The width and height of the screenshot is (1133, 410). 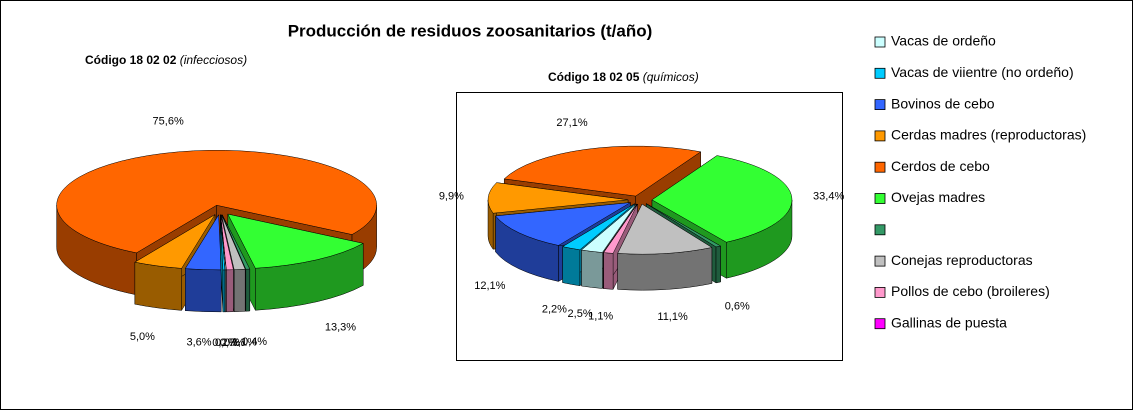 What do you see at coordinates (671, 77) in the screenshot?
I see `subtitle-kind: (químicos)` at bounding box center [671, 77].